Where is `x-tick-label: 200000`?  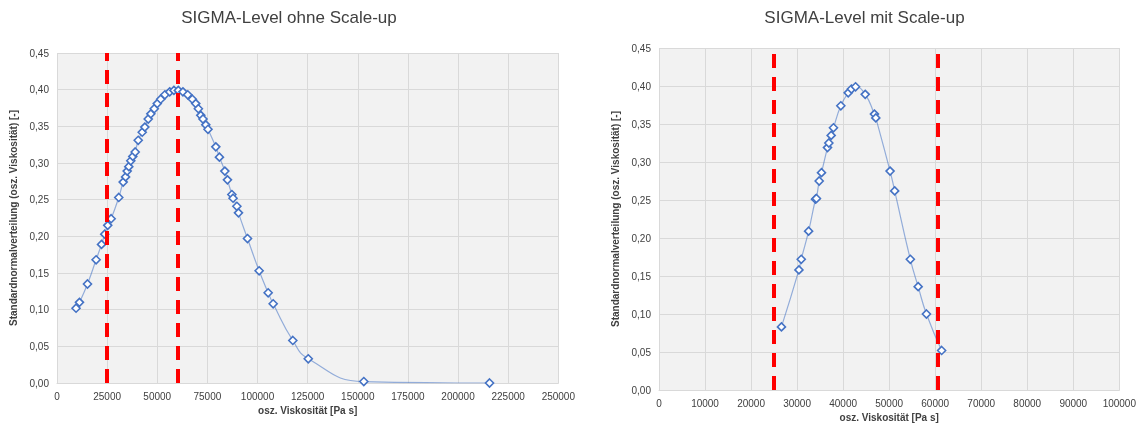 x-tick-label: 200000 is located at coordinates (458, 396).